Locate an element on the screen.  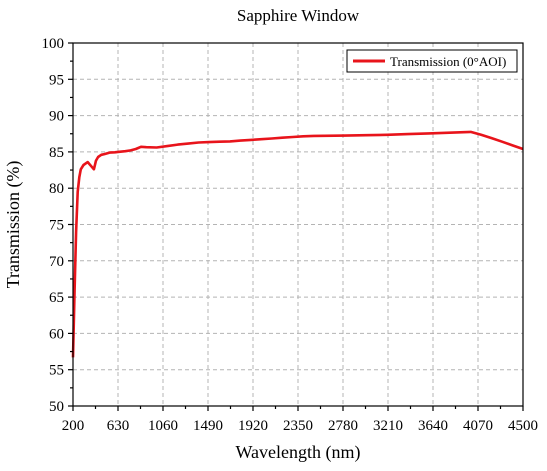
y-tick-labels: 50 55 60 65 70 75 80 85 90 95 100 is located at coordinates (53, 225).